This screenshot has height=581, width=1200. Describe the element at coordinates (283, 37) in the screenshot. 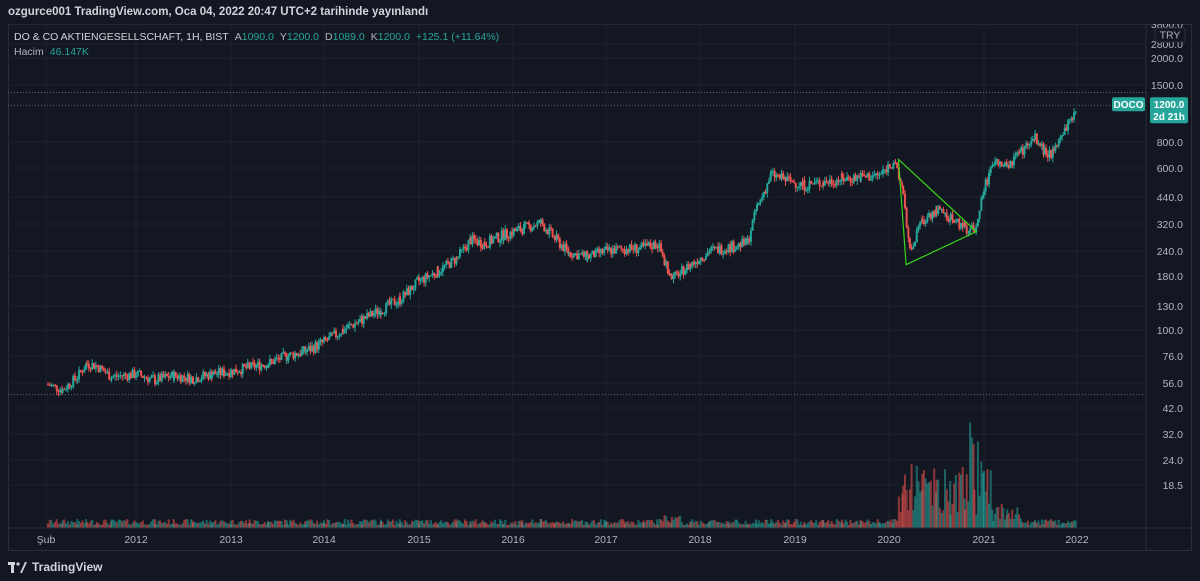

I see `legend-high-label: Y` at that location.